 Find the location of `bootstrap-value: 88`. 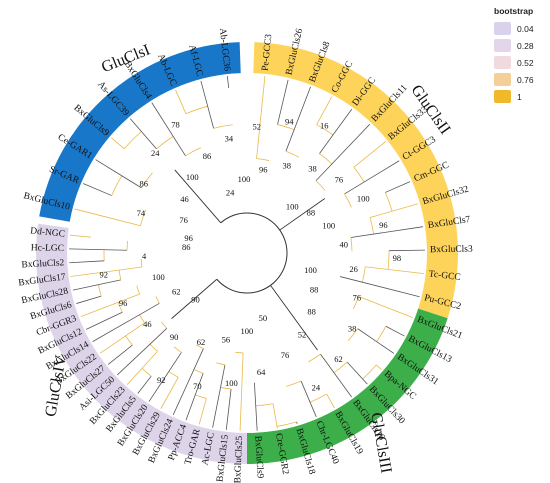

bootstrap-value: 88 is located at coordinates (311, 213).